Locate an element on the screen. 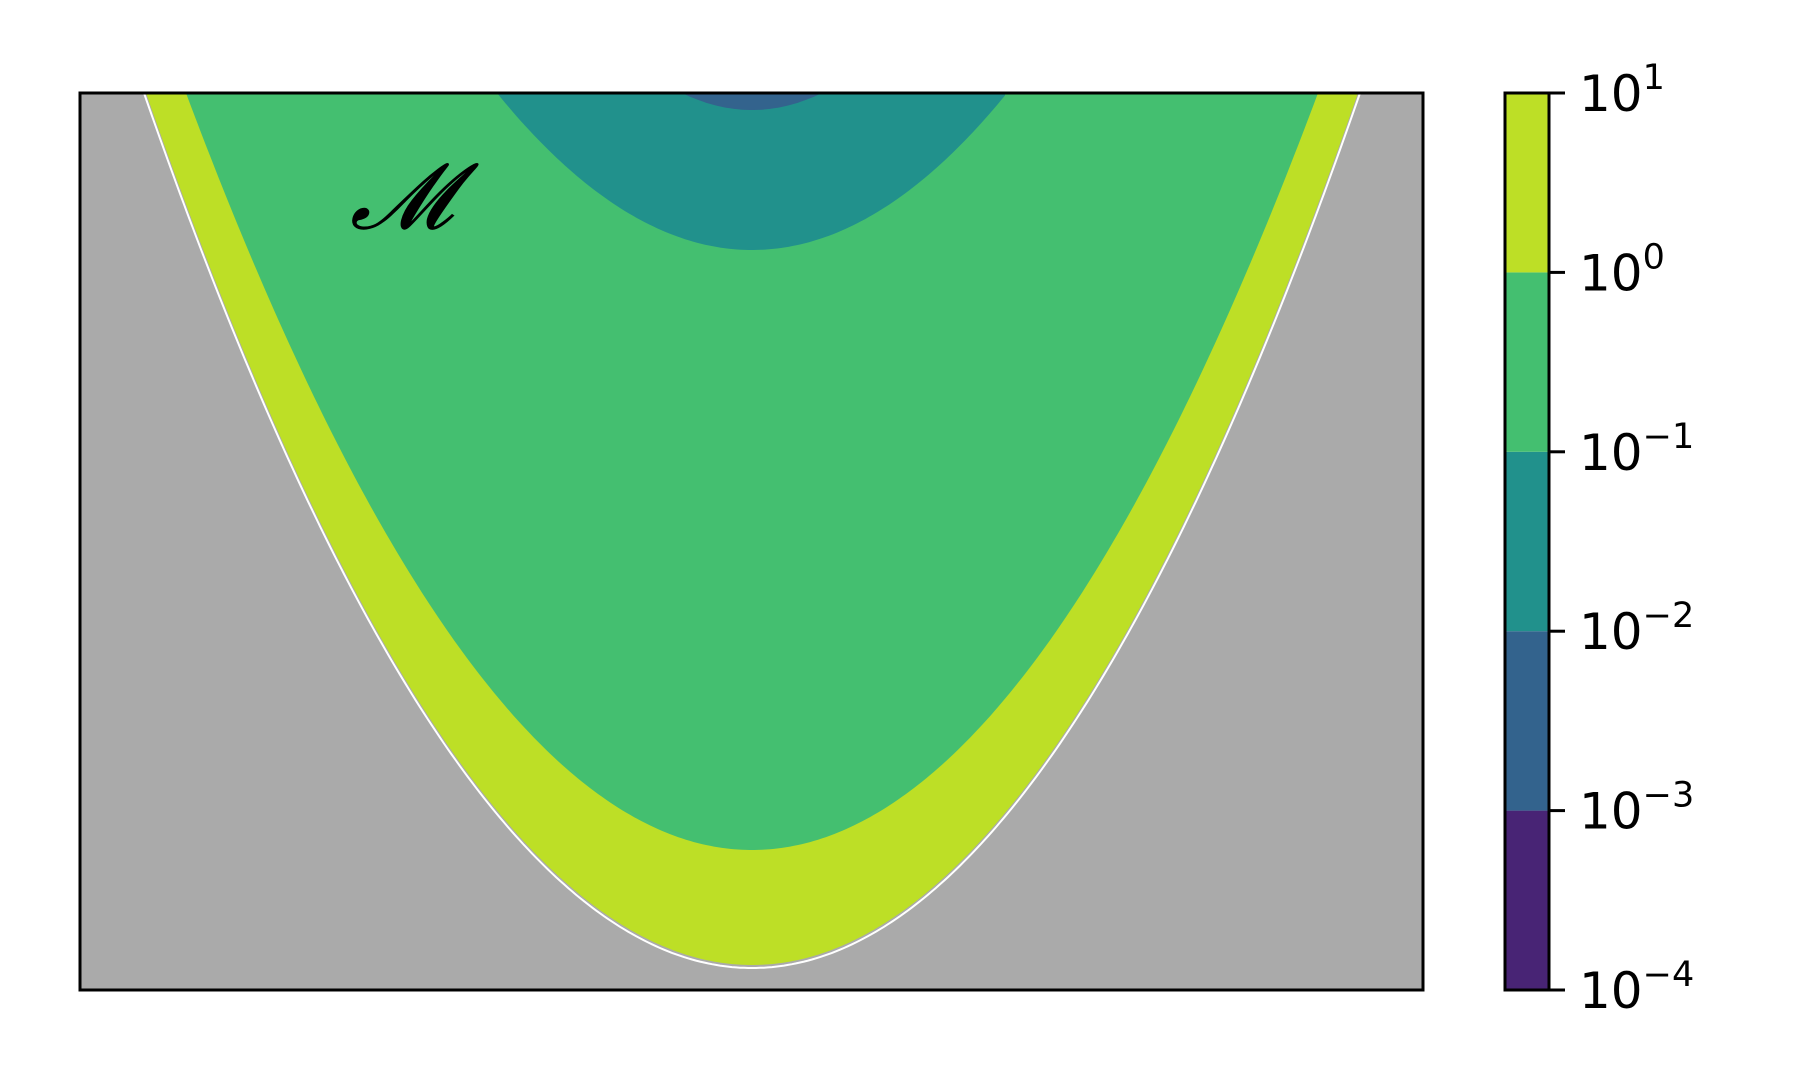 The image size is (1800, 1084). colorbar-ticks: 10⁻⁴ 10⁻³ 10⁻² 10⁻¹ 10⁰ 10¹ is located at coordinates (1621, 539).